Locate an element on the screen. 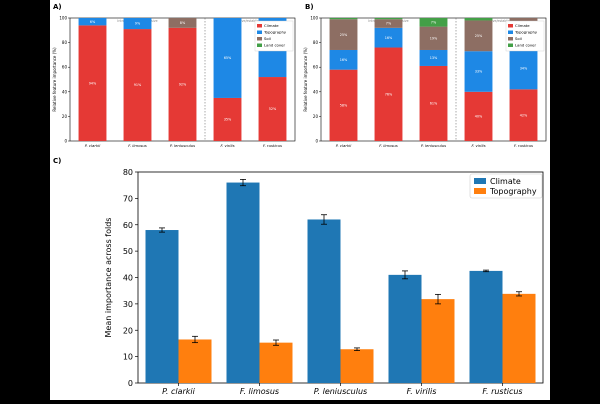 The height and width of the screenshot is (404, 600). panel-c-bar-topography-f-limosus is located at coordinates (276, 362).